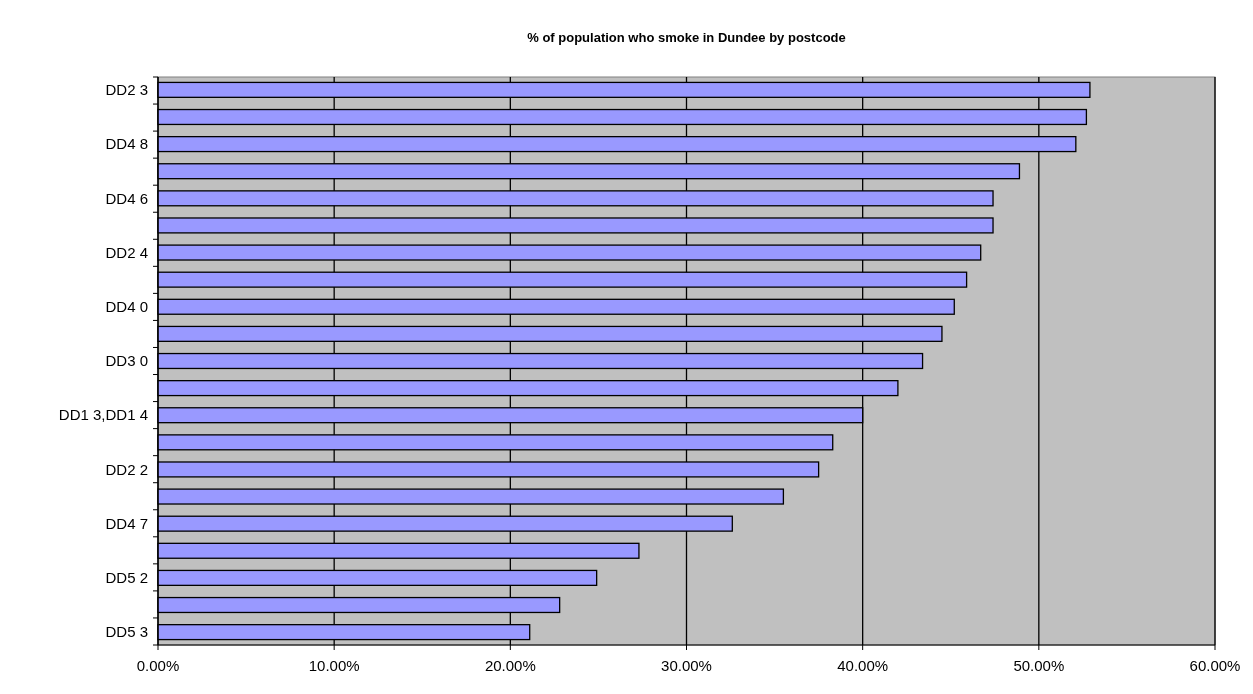 The width and height of the screenshot is (1253, 694). What do you see at coordinates (126, 361) in the screenshot?
I see `y-tick-label: DD3 0` at bounding box center [126, 361].